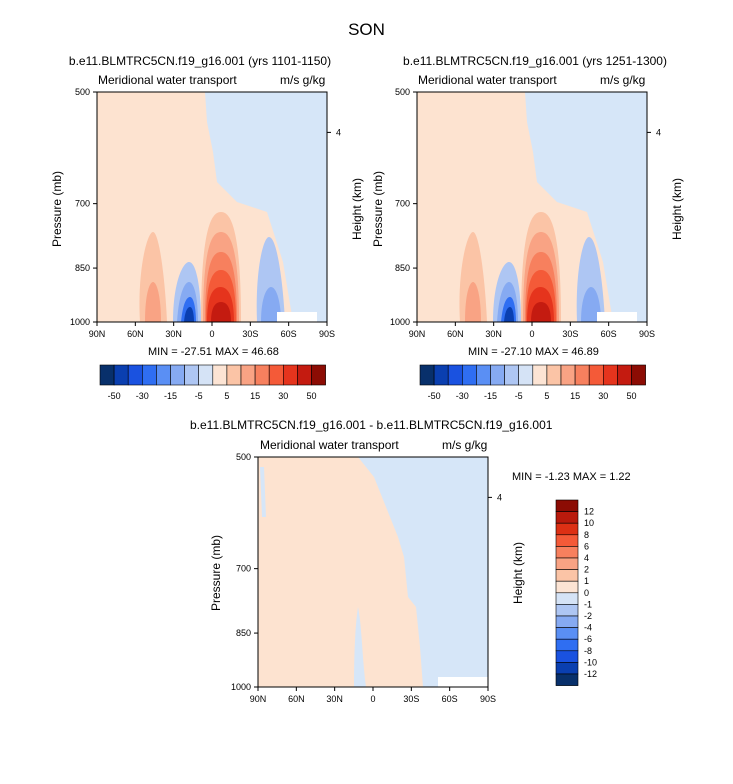 Image resolution: width=733 pixels, height=784 pixels. I want to click on panel-1-negative-lobe-center, so click(189, 314).